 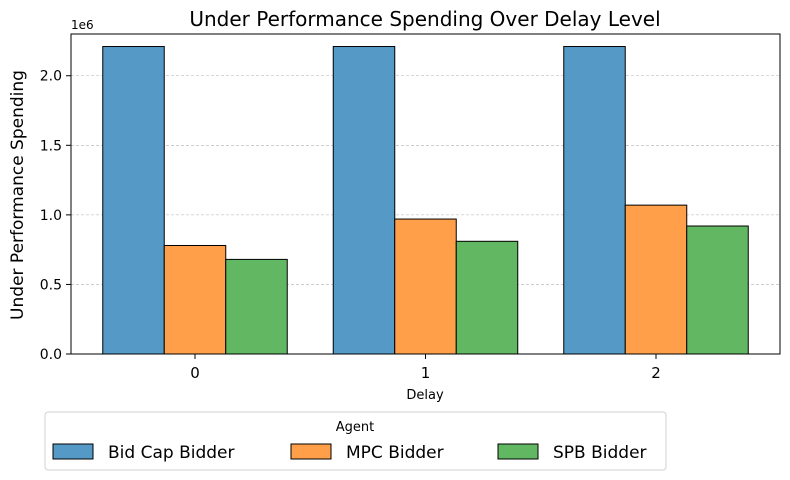 I want to click on legend-label: SPB Bidder, so click(x=600, y=453).